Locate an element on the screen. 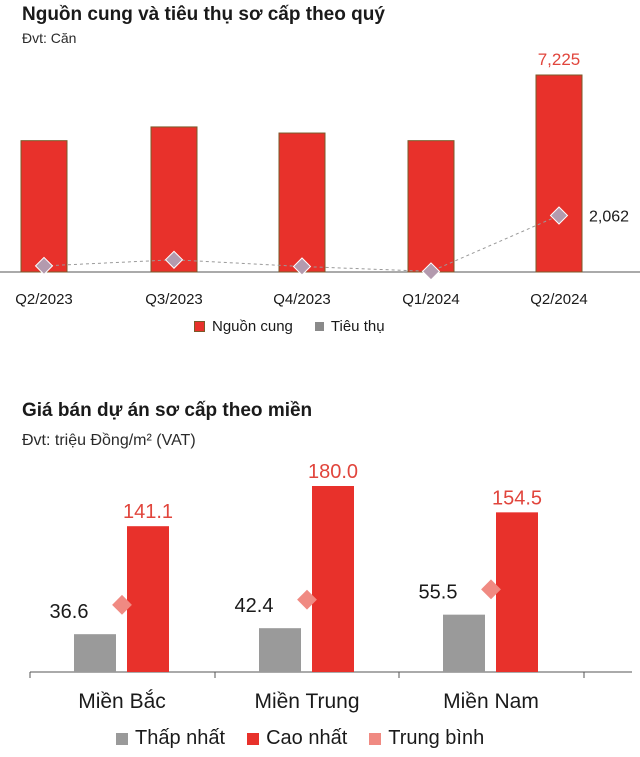  x-tick-label: Miền Trung is located at coordinates (306, 701).